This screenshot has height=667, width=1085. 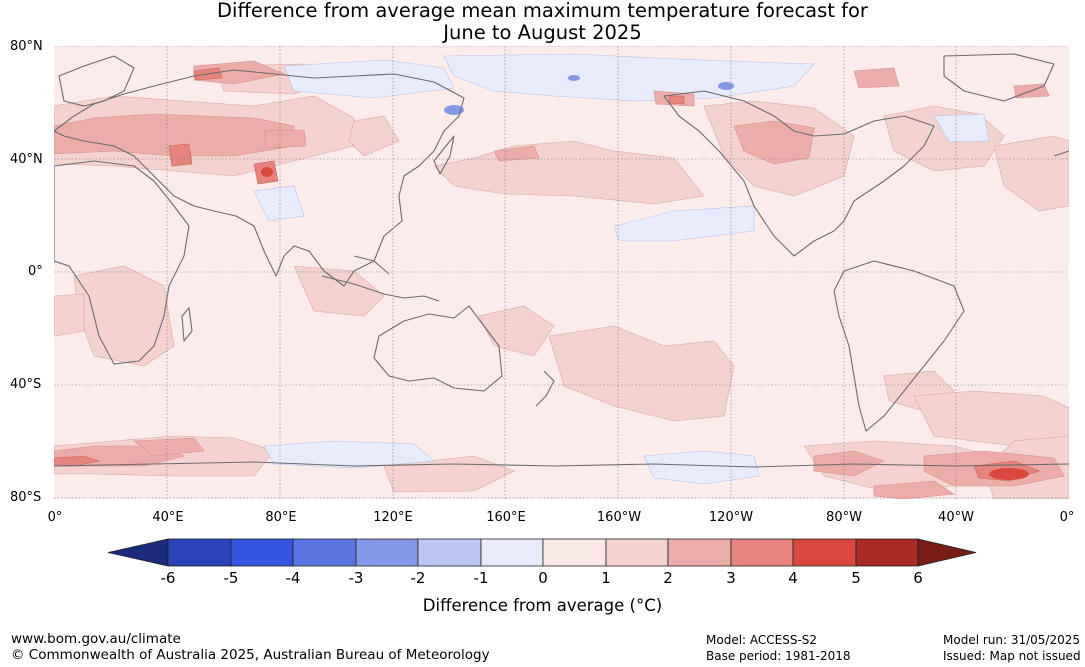 I want to click on lon-label-120e: 120°E, so click(x=393, y=517).